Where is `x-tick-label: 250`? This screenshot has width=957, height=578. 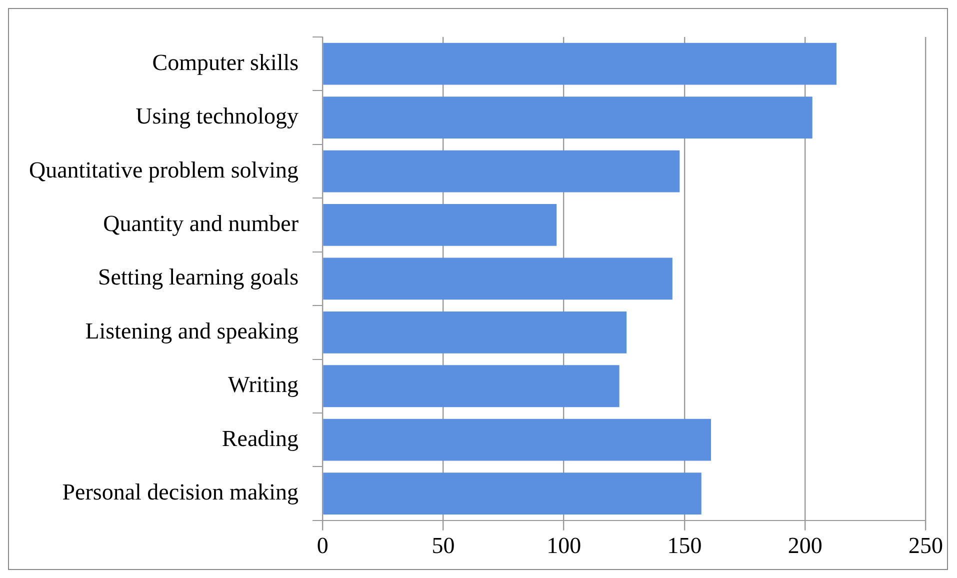 x-tick-label: 250 is located at coordinates (925, 545).